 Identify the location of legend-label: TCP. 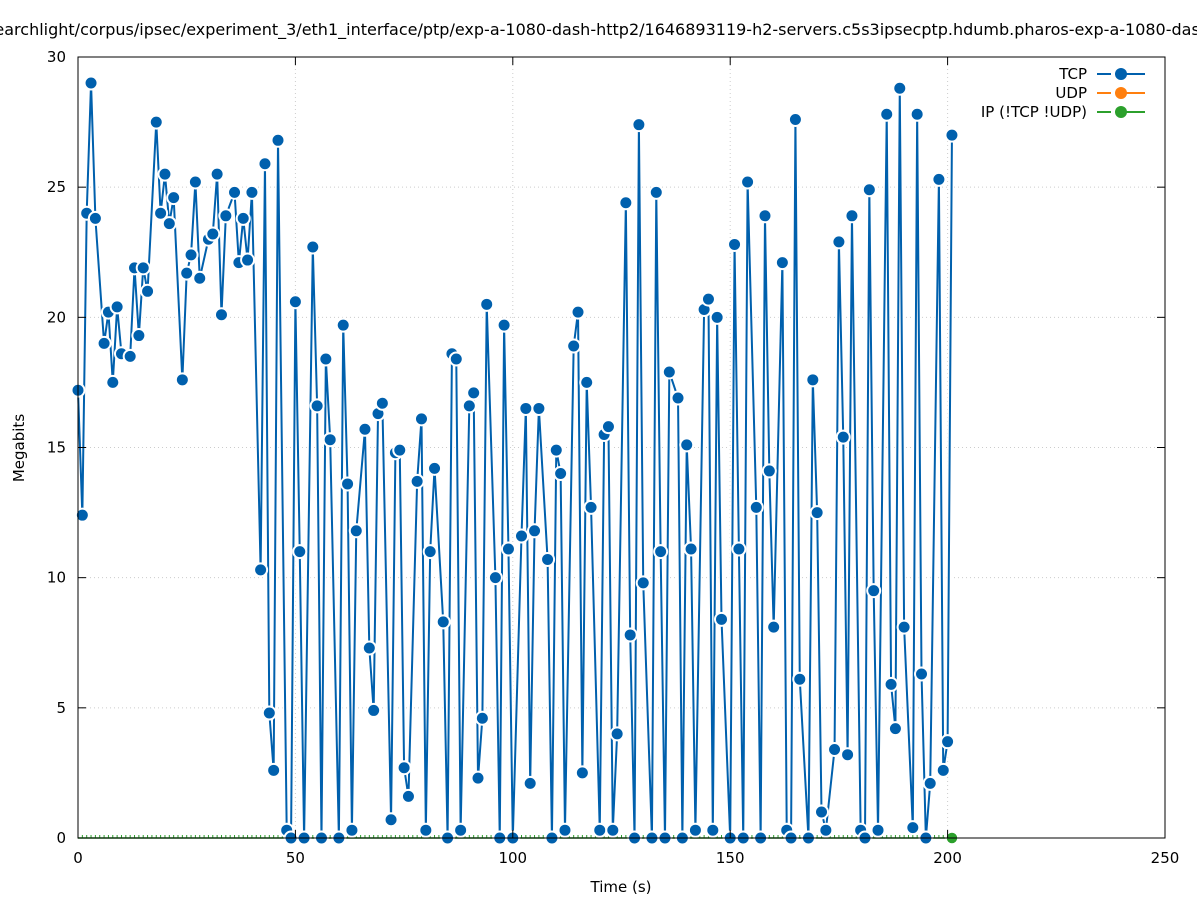
(1072, 74).